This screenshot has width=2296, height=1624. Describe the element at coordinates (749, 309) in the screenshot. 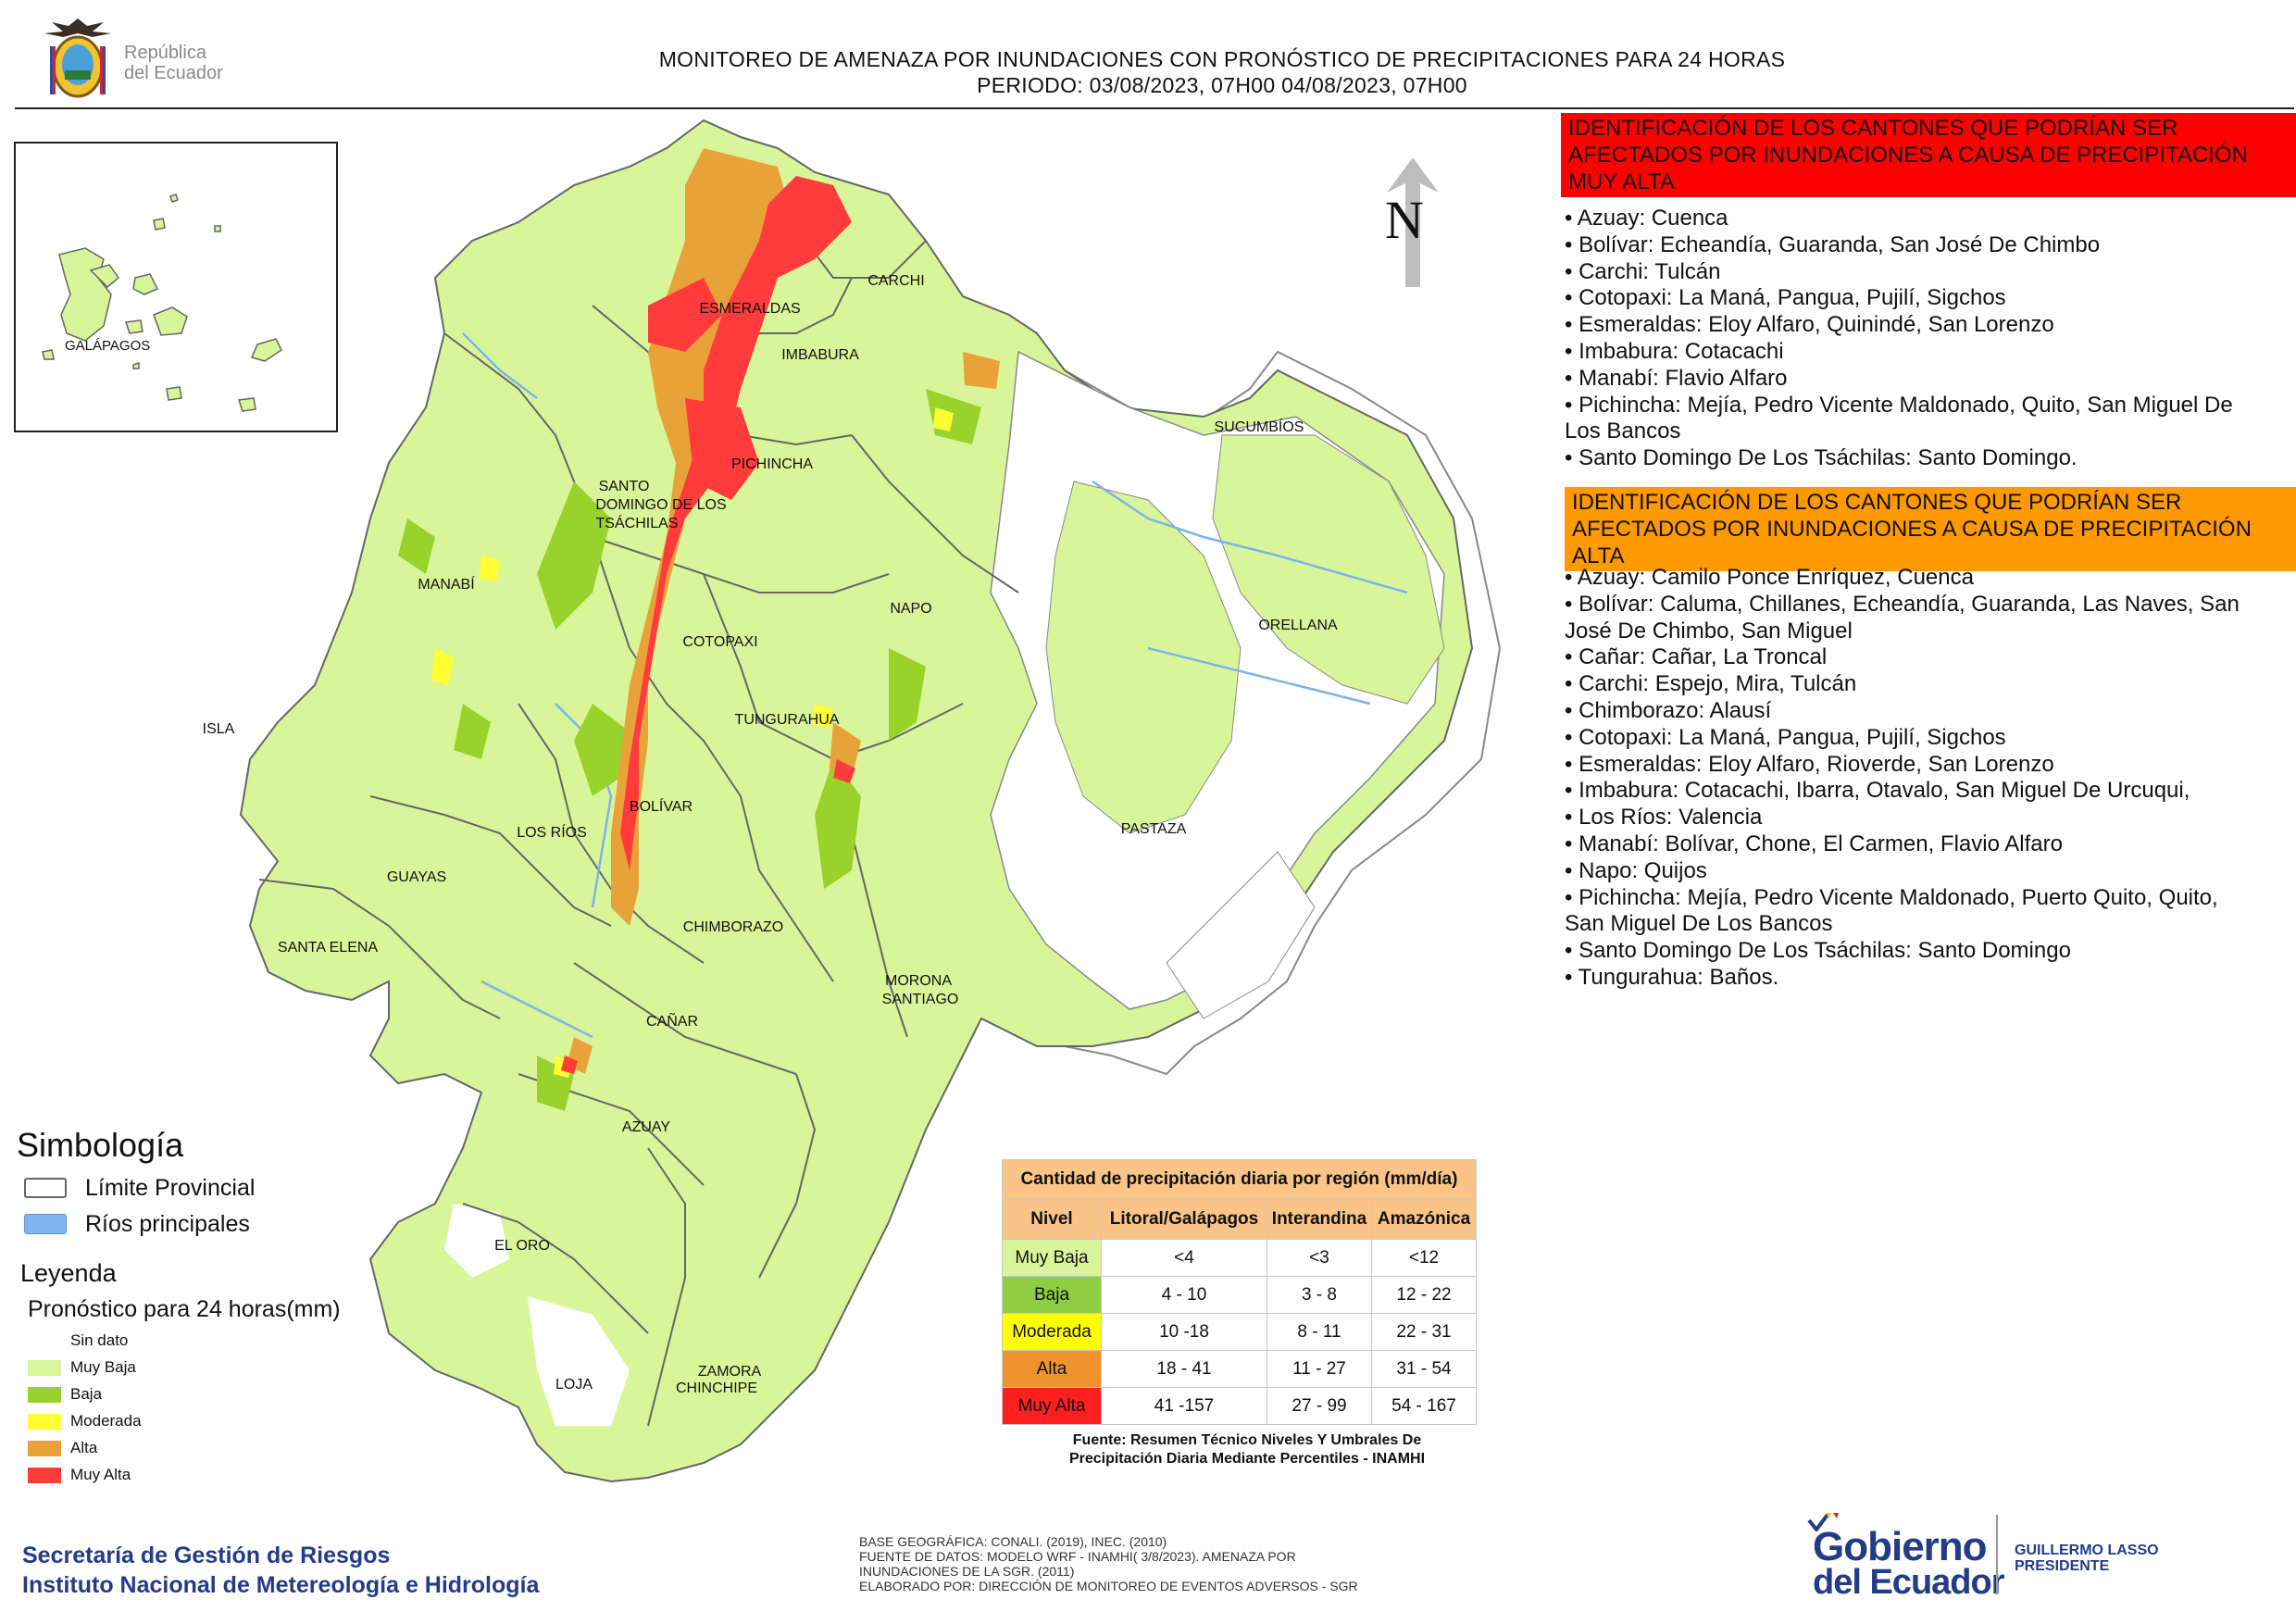

I see `label-esmeraldas: ESMERALDAS` at that location.